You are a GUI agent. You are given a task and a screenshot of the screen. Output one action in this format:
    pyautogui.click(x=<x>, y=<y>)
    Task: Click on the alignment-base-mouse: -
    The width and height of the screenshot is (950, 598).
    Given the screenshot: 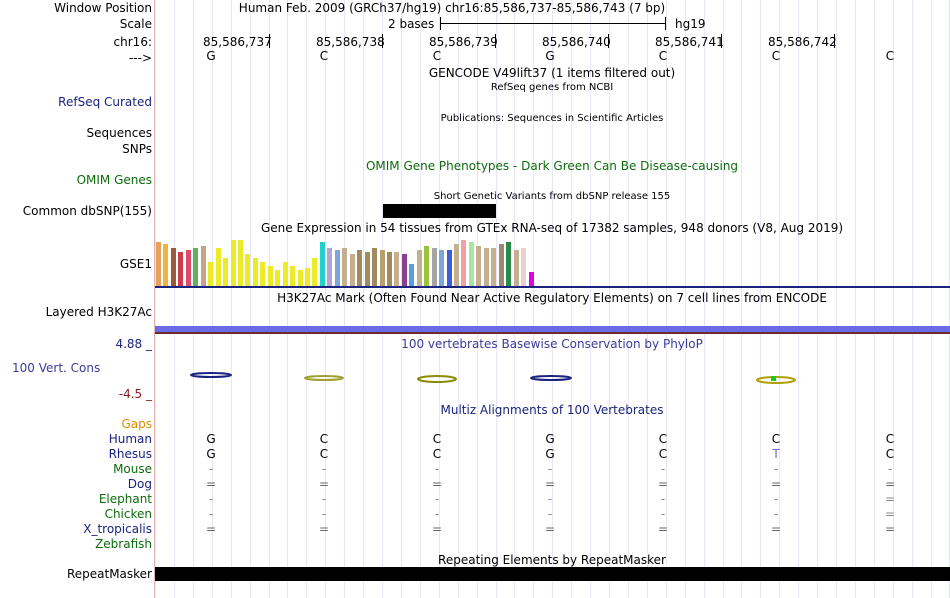 What is the action you would take?
    pyautogui.click(x=211, y=469)
    